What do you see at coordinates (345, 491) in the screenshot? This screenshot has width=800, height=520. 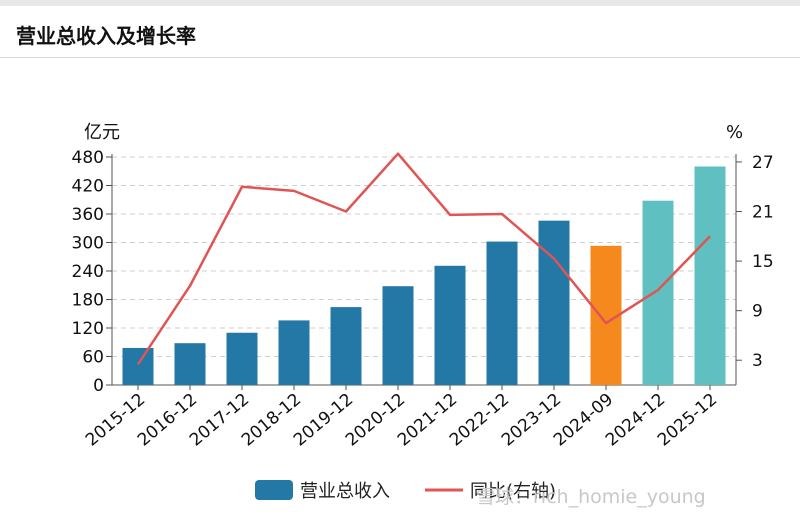 I see `legend-bar-label: 营业总收入` at bounding box center [345, 491].